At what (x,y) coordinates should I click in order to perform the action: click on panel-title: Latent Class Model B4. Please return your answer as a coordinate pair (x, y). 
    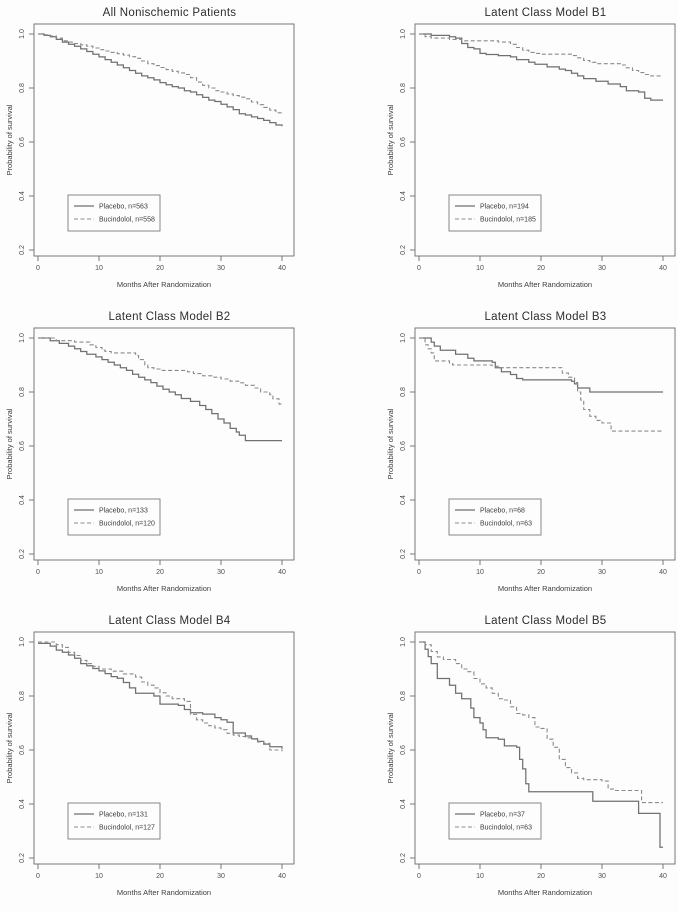
    Looking at the image, I should click on (169, 621).